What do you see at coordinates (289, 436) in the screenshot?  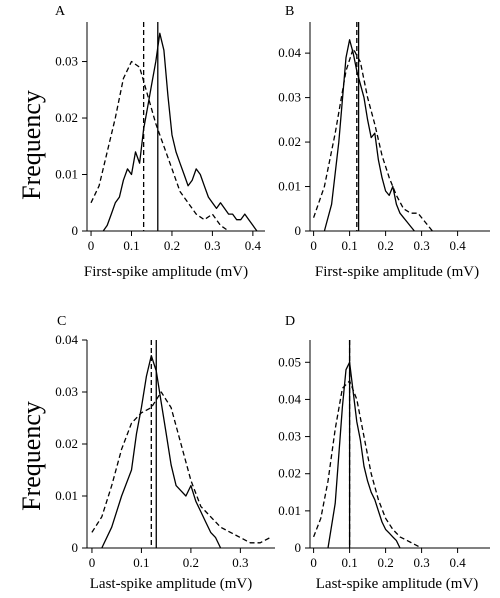 I see `panel-d-ytick-label: 0.03` at bounding box center [289, 436].